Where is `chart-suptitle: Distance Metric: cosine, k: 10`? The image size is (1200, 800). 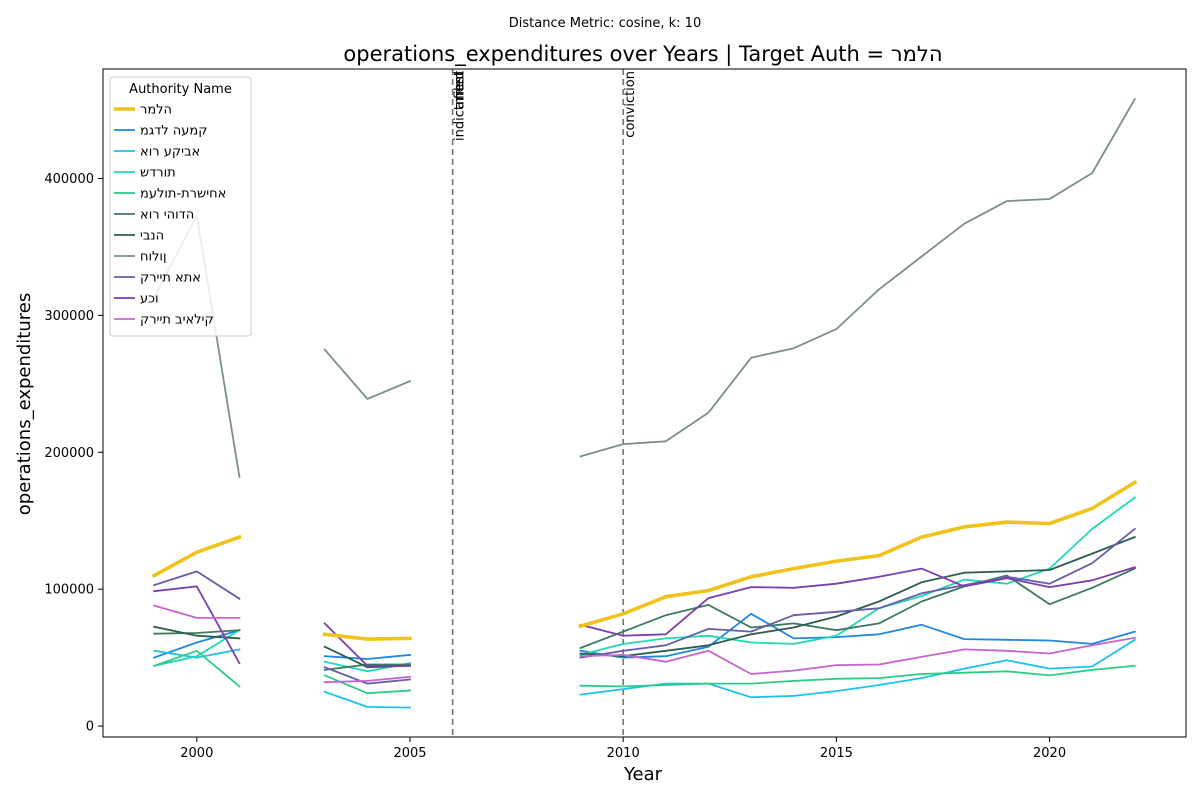 chart-suptitle: Distance Metric: cosine, k: 10 is located at coordinates (605, 23).